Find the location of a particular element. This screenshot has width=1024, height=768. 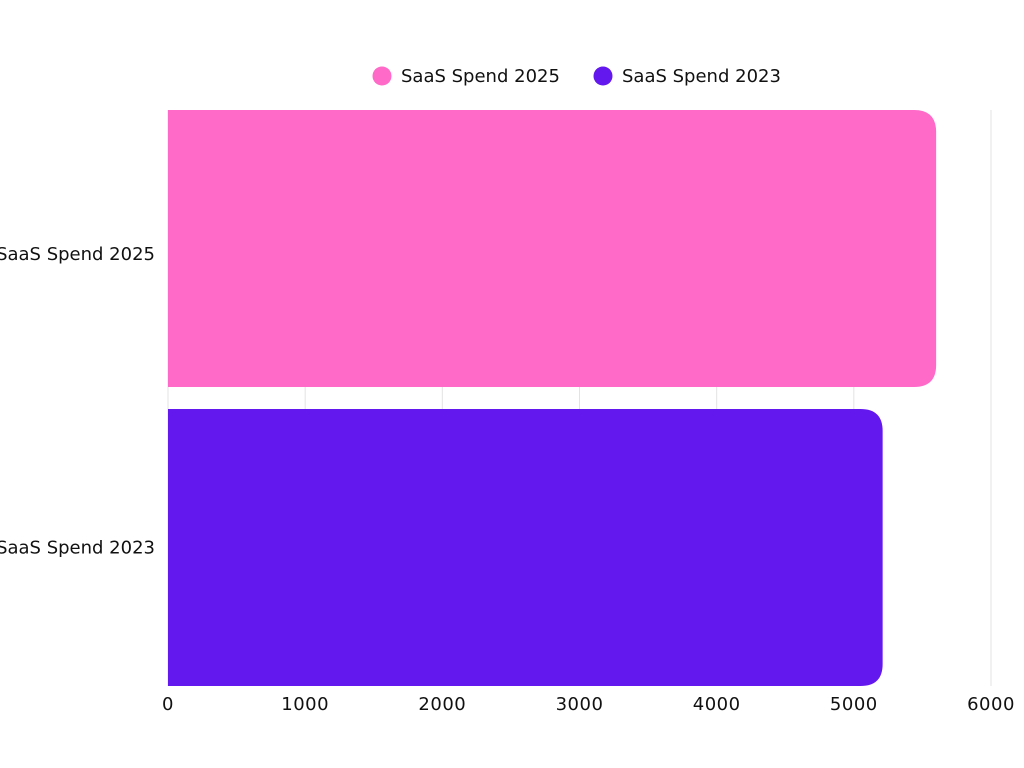

legend-label: SaaS Spend 2023 is located at coordinates (701, 76).